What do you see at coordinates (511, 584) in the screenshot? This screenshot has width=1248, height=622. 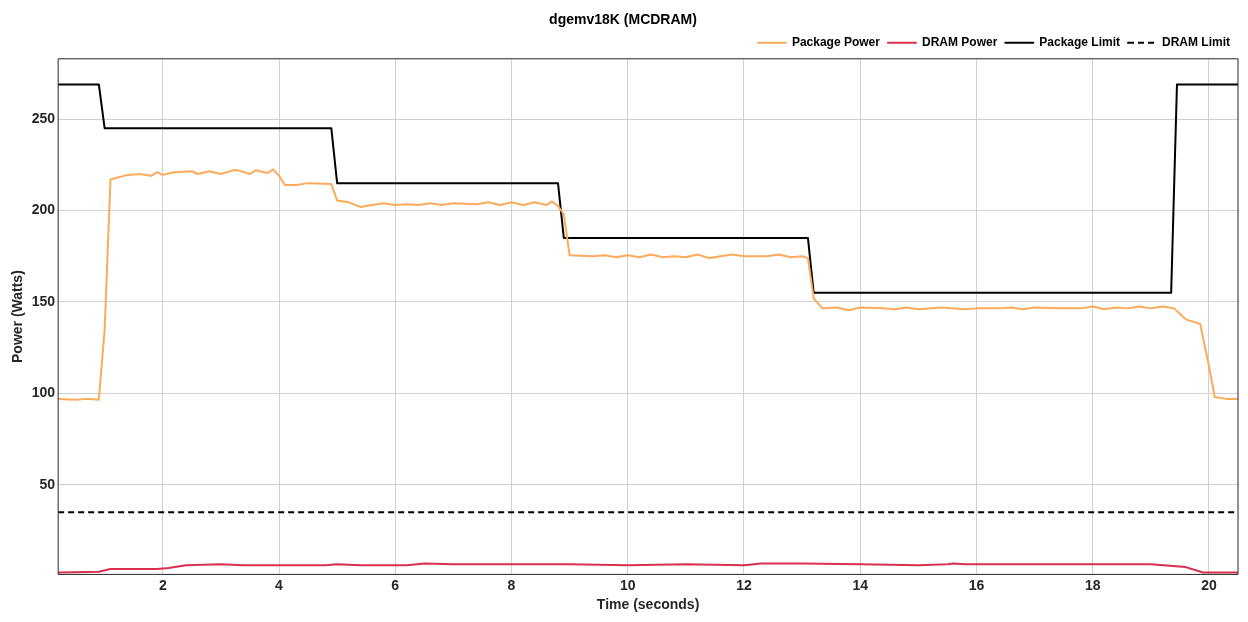 I see `x-tick-label: 8` at bounding box center [511, 584].